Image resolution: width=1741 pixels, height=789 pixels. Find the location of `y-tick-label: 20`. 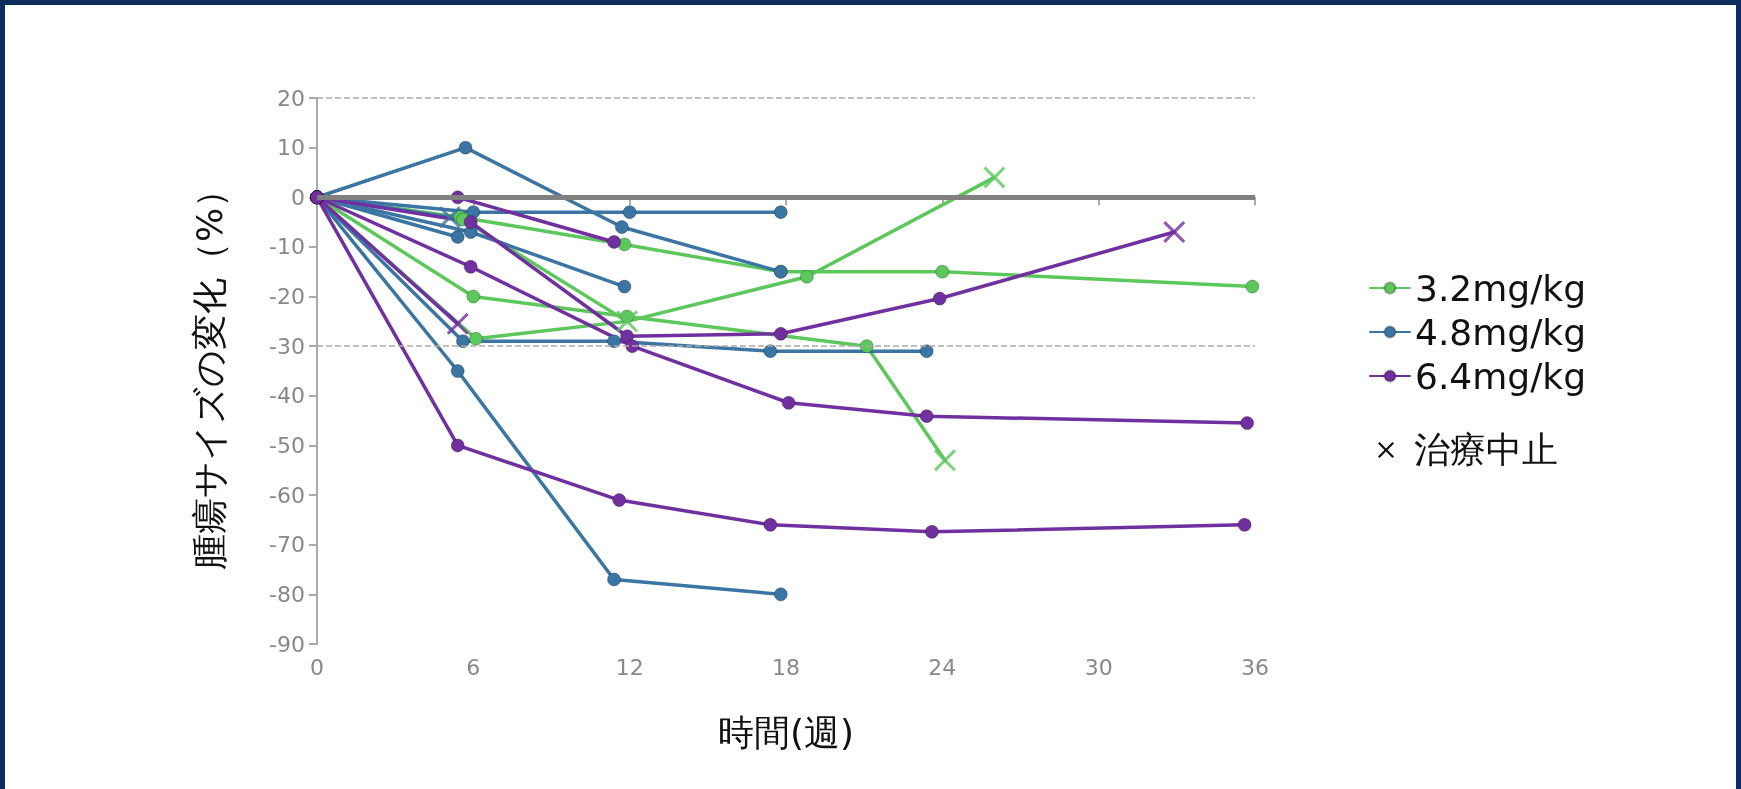

y-tick-label: 20 is located at coordinates (291, 98).